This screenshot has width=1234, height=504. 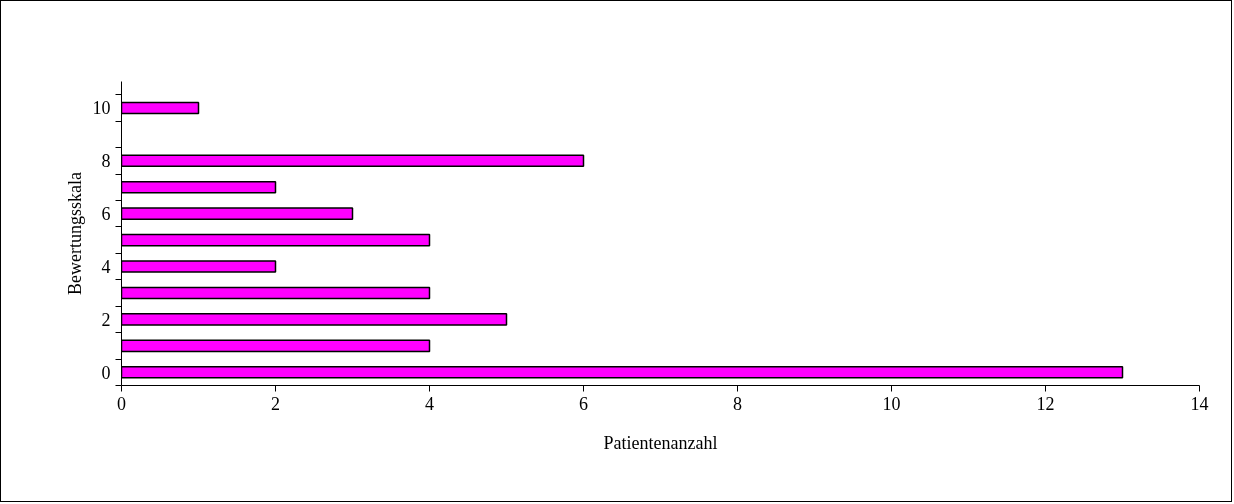 What do you see at coordinates (106, 161) in the screenshot?
I see `y-tick-label: 8` at bounding box center [106, 161].